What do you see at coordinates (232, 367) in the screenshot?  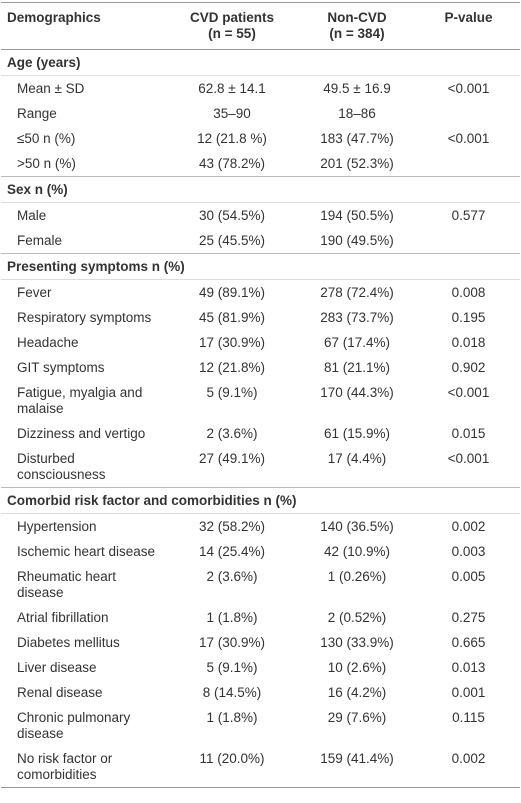 I see `cell: 12 (21.8%)` at bounding box center [232, 367].